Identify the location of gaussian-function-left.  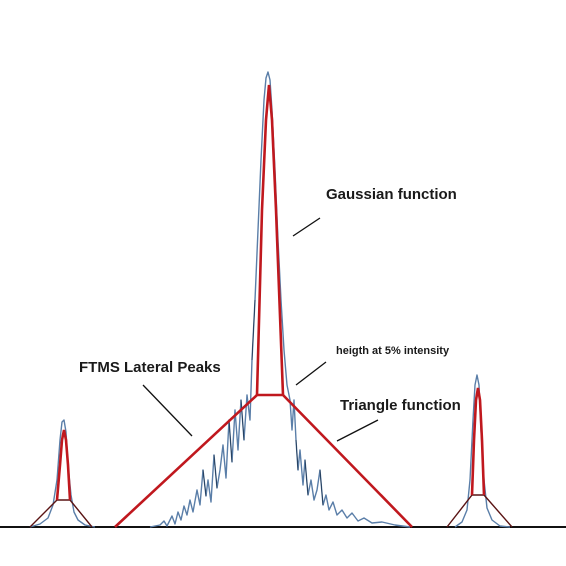
(63, 465).